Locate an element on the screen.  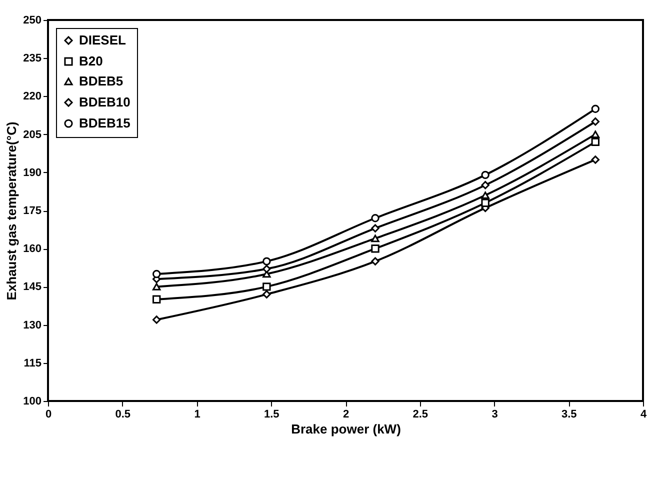
x-tick-label: 1.5 is located at coordinates (272, 414).